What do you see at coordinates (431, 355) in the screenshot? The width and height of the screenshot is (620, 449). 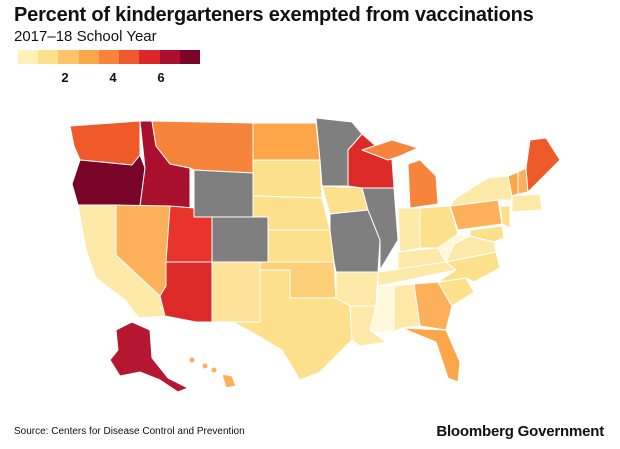 I see `state-florida` at bounding box center [431, 355].